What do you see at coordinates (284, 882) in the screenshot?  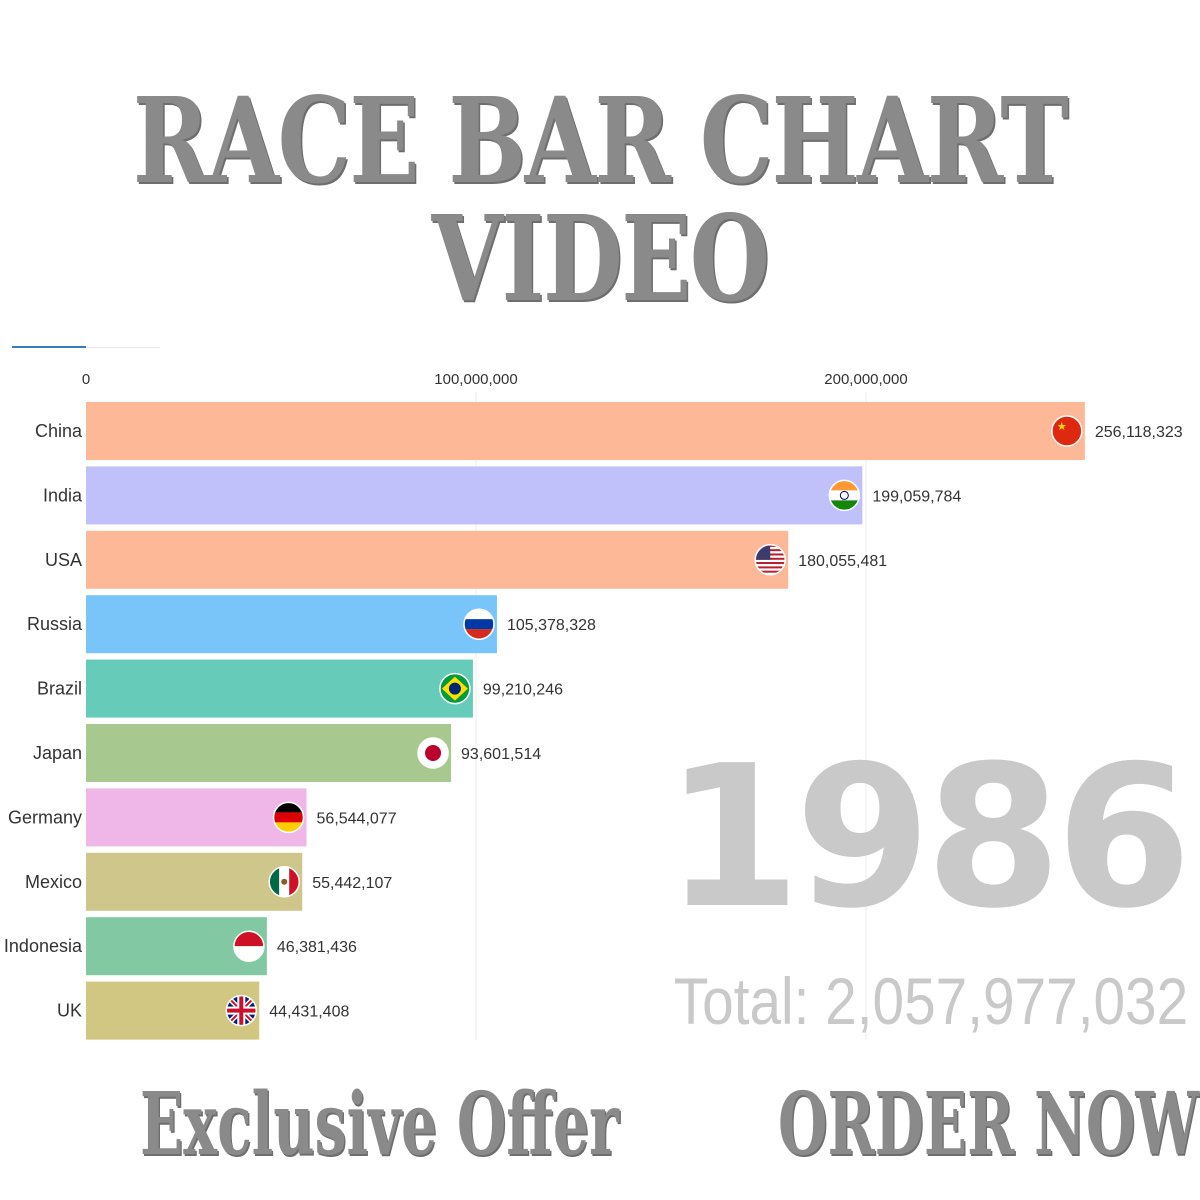 I see `mexico-flag-icon` at bounding box center [284, 882].